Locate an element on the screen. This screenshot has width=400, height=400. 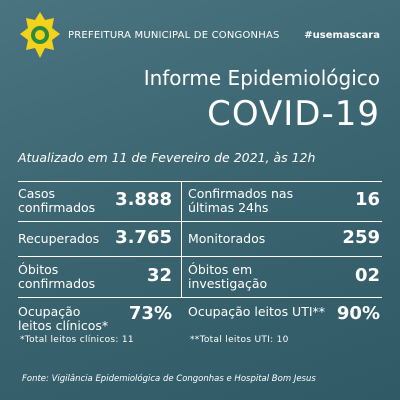
stat-note: *Total leitos clínicos: 11 is located at coordinates (77, 340).